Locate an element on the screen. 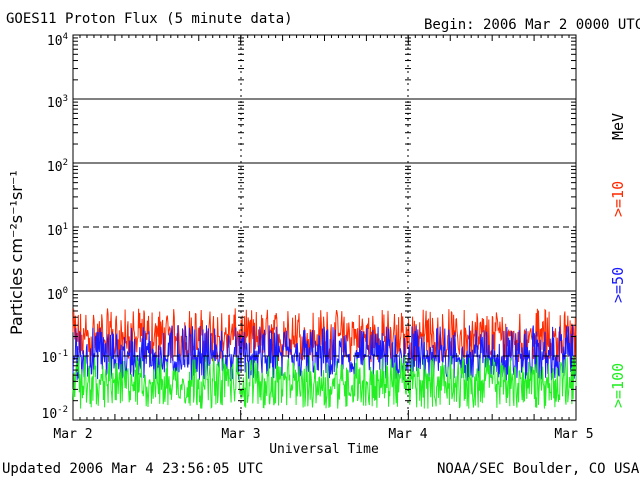  y-tick-label-1e2: 10² is located at coordinates (57, 166).